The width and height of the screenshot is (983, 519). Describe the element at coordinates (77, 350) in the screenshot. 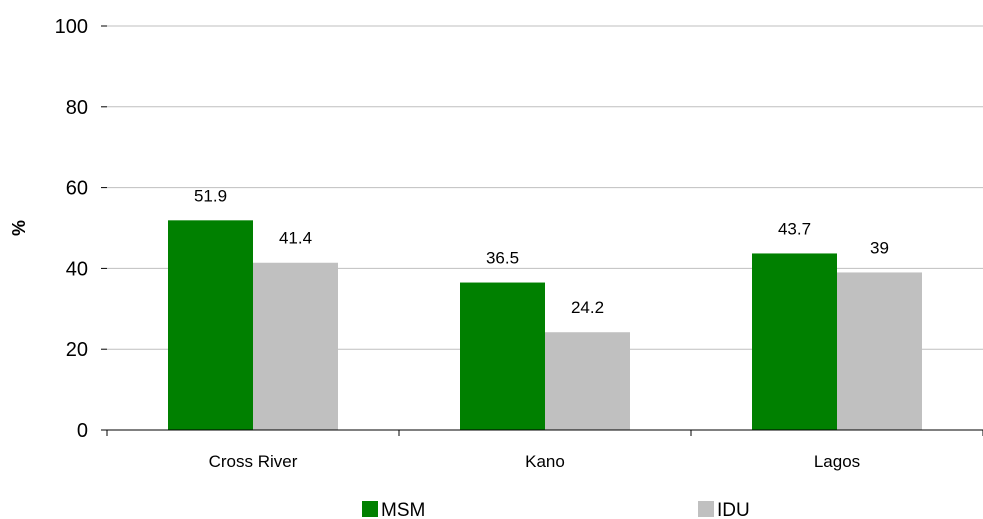

I see `y-tick-label: 20` at that location.